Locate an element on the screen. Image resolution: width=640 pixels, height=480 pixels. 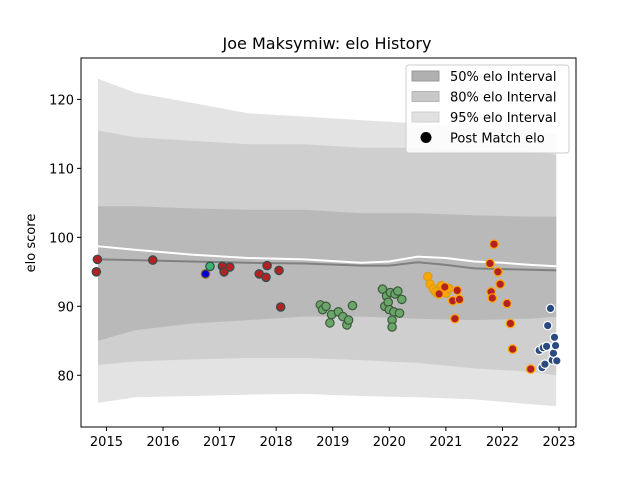
x-tick-label-2015: 2015 is located at coordinates (106, 442).